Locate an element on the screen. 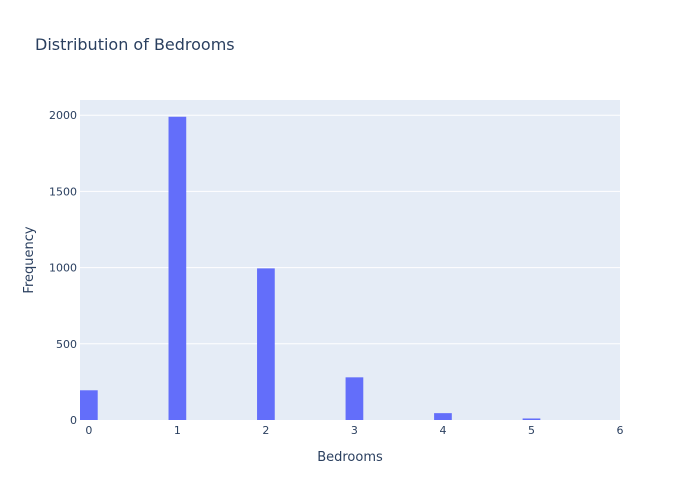 The width and height of the screenshot is (700, 504). x-tick-label: 3 is located at coordinates (354, 430).